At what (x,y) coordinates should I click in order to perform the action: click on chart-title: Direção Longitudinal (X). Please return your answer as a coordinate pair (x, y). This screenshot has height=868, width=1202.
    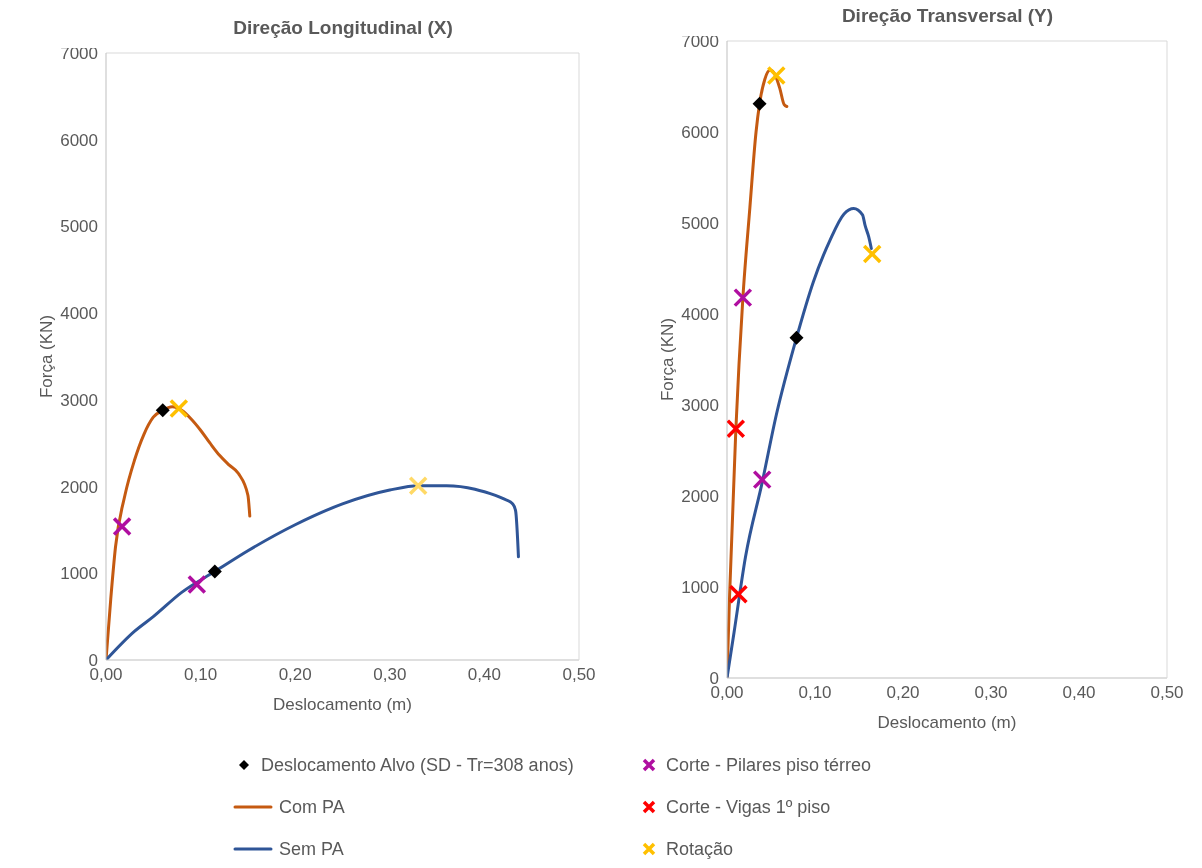
    Looking at the image, I should click on (343, 27).